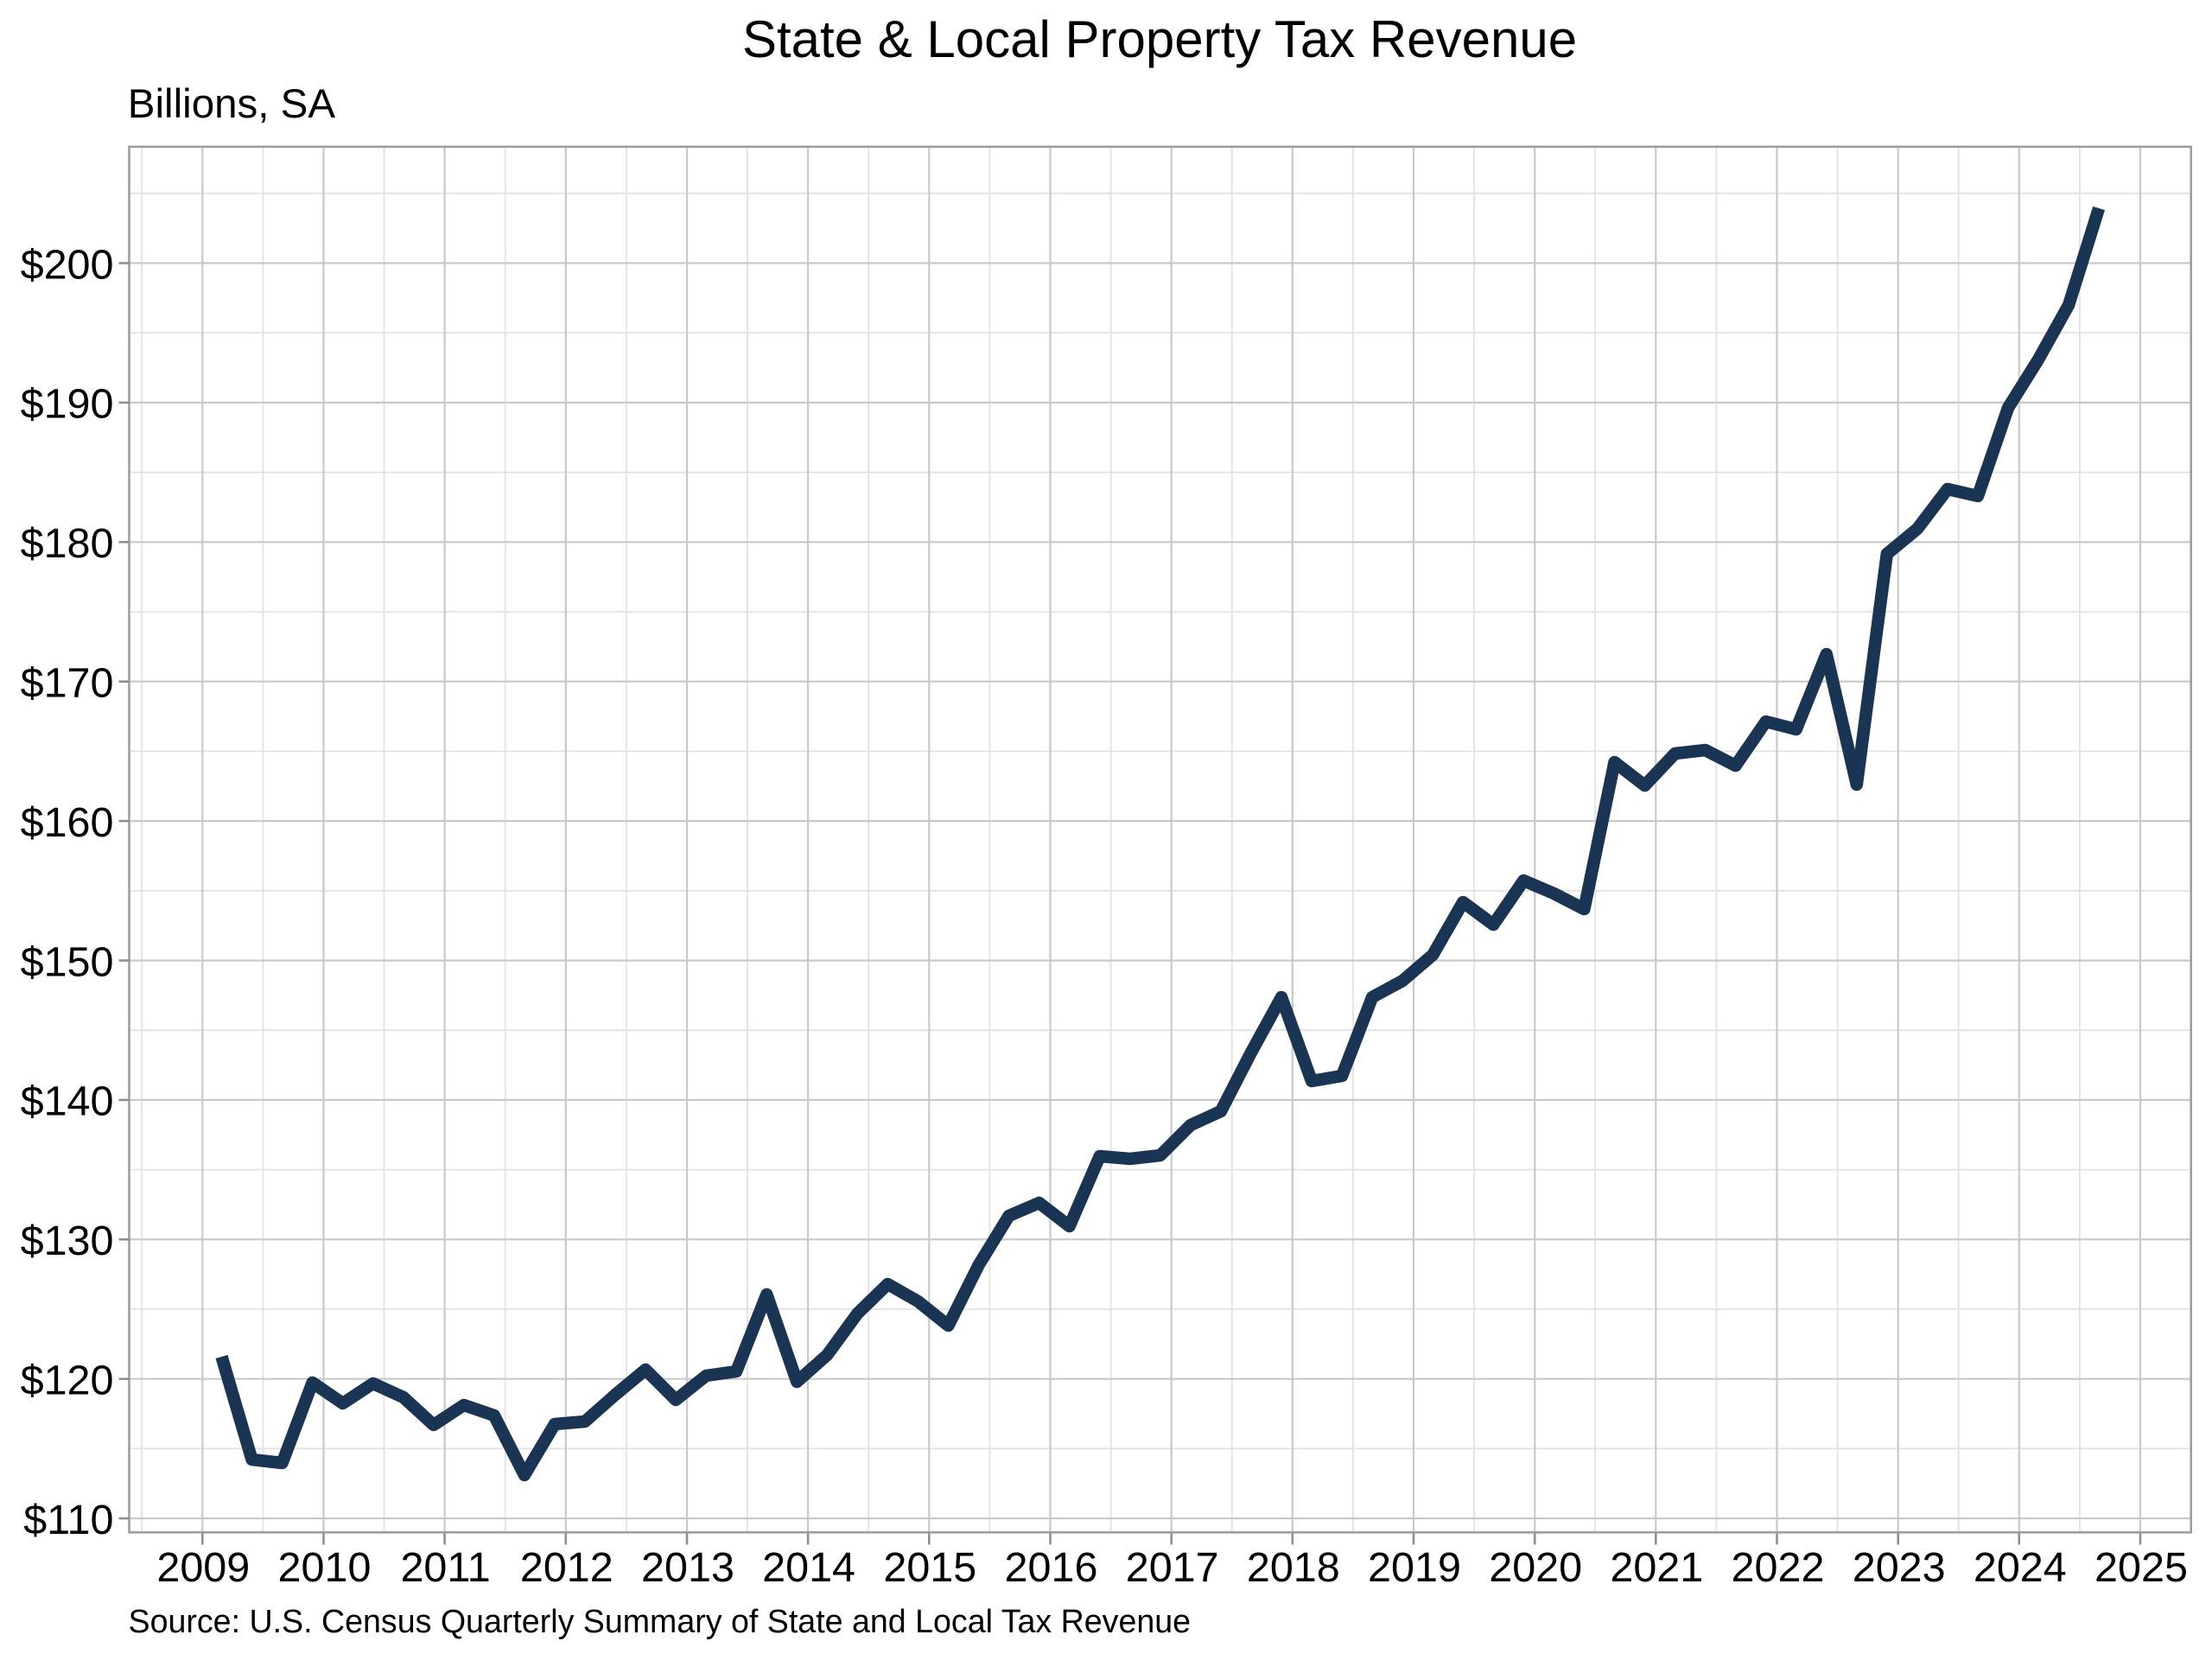  I want to click on svg-text: 2013, so click(687, 1567).